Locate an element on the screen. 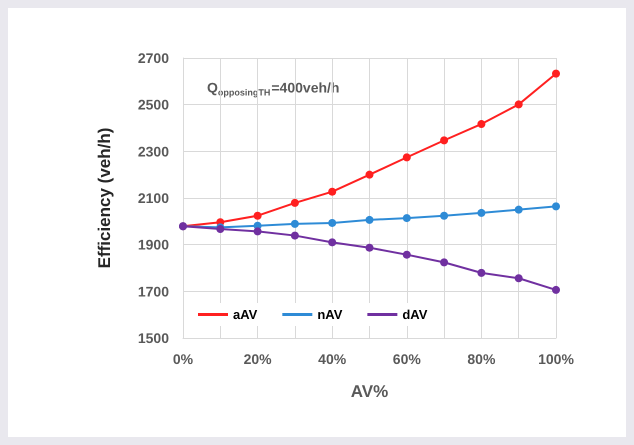 The image size is (634, 445). y-tick-label: 2100 is located at coordinates (154, 198).